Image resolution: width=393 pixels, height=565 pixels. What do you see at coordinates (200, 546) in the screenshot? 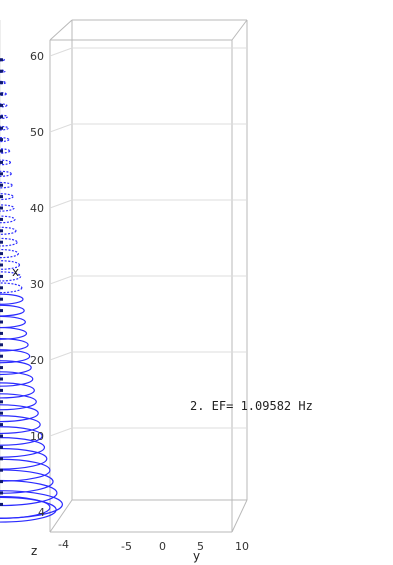
I see `y-tick-label: 5` at bounding box center [200, 546].